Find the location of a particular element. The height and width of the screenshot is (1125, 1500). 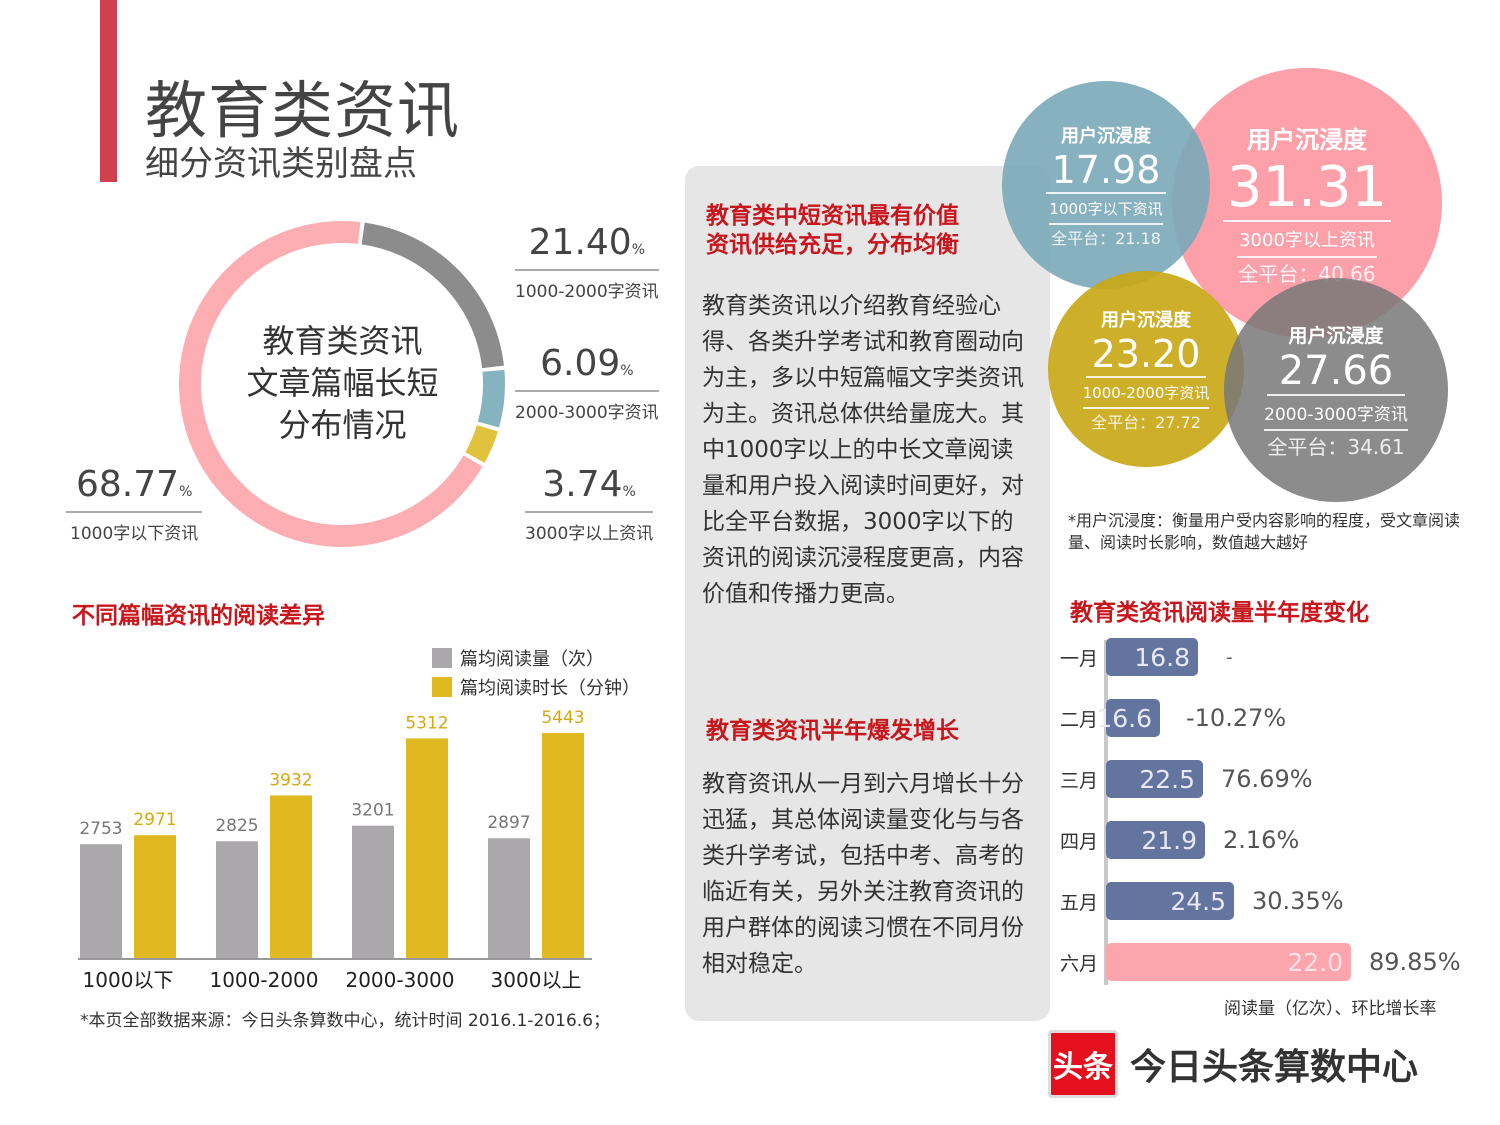

month-label: 六月 is located at coordinates (1079, 963).